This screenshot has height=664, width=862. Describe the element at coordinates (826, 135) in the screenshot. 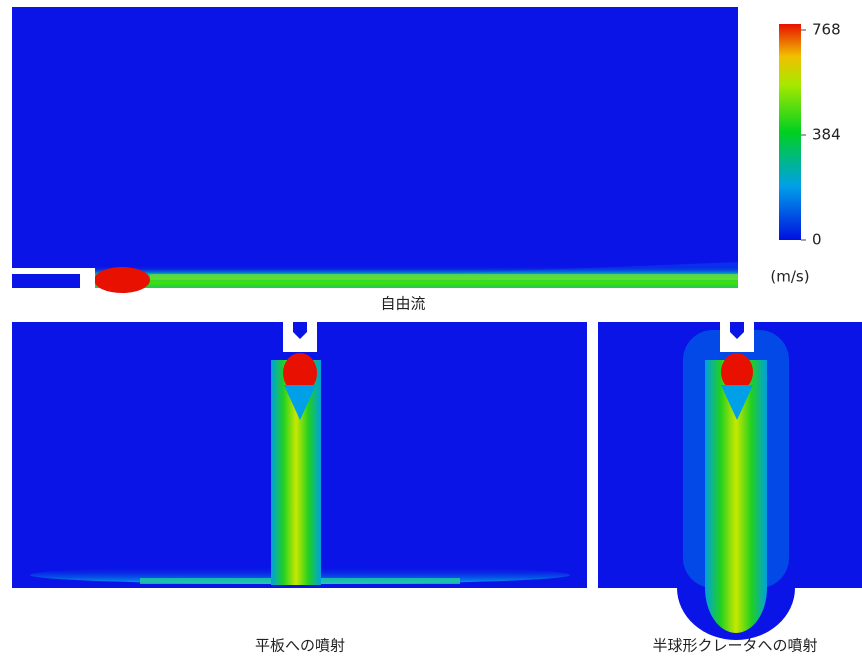

I see `colorbar-tick-label: 384` at that location.